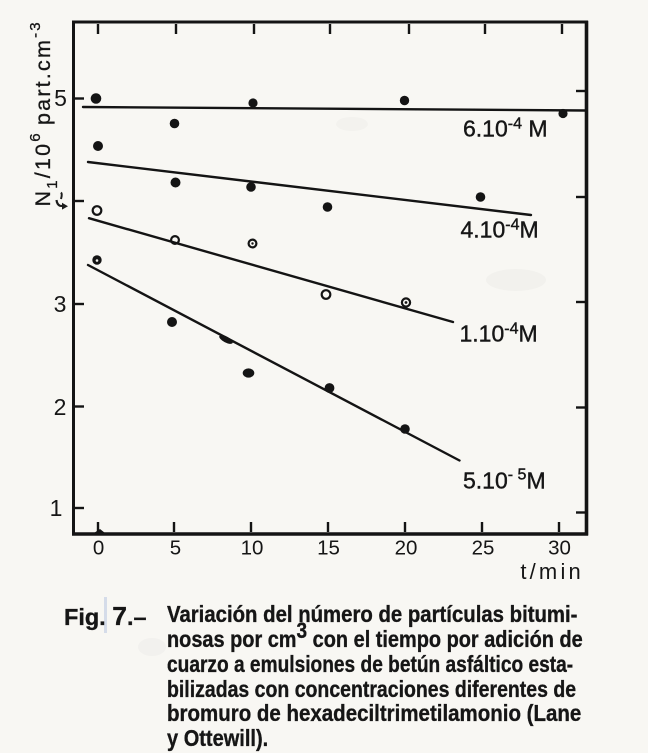  Describe the element at coordinates (552, 571) in the screenshot. I see `svg-text: t/min` at that location.